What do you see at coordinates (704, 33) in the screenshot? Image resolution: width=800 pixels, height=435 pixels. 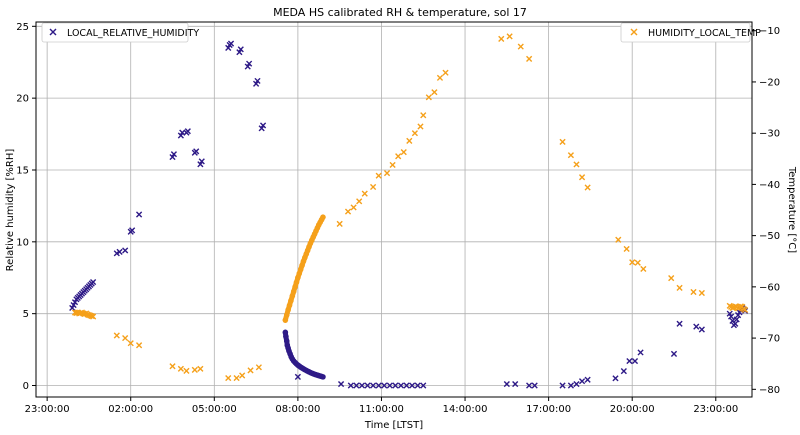 I see `legend-temp-label: HUMIDITY_LOCAL_TEMP` at bounding box center [704, 33].